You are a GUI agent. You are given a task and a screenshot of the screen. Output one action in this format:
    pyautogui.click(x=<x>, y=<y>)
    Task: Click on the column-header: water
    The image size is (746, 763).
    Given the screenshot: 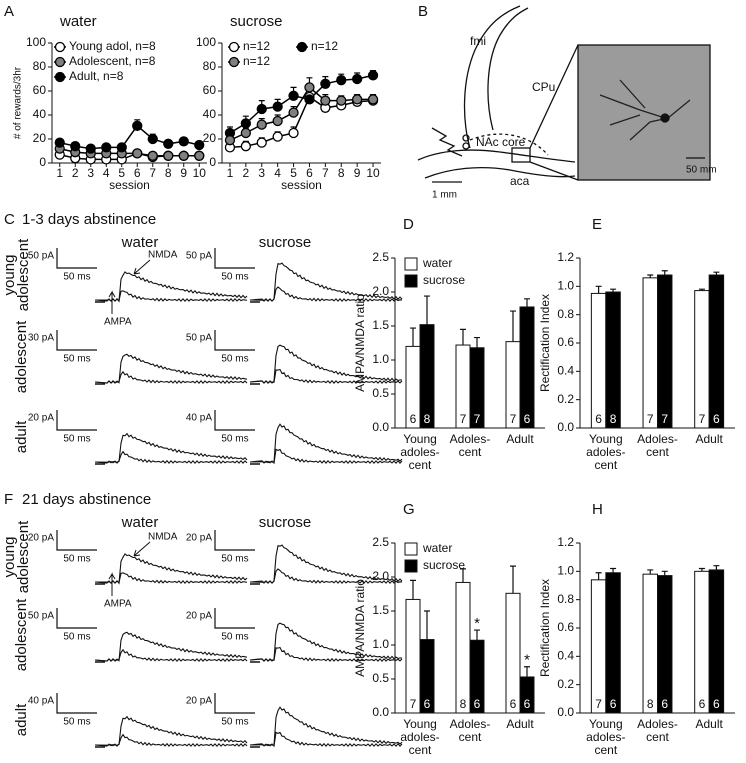 What is the action you would take?
    pyautogui.click(x=140, y=242)
    